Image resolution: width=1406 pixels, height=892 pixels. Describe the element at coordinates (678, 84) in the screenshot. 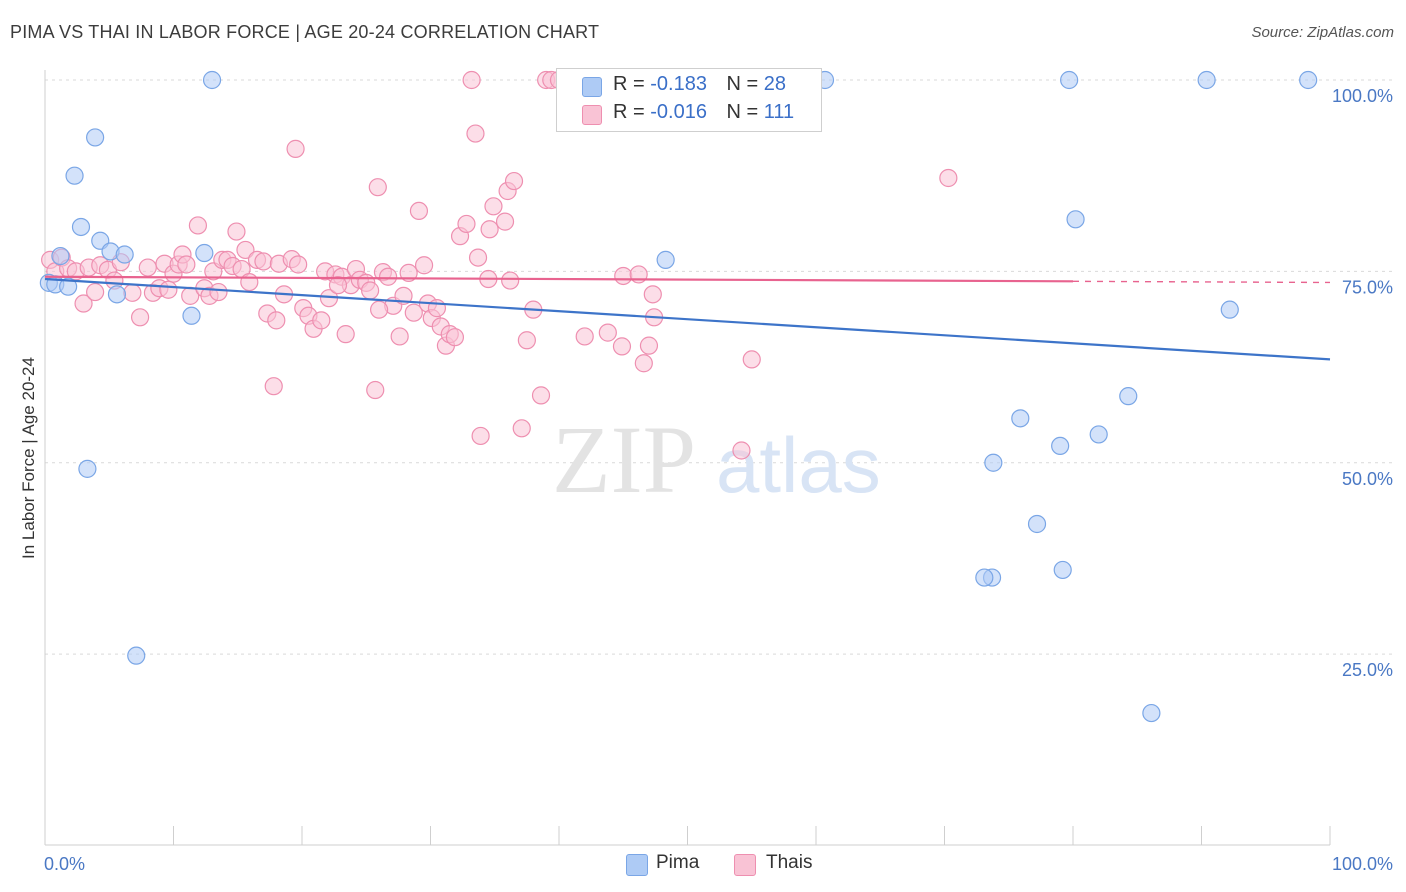

I see `legend-r-value: -0.183` at that location.